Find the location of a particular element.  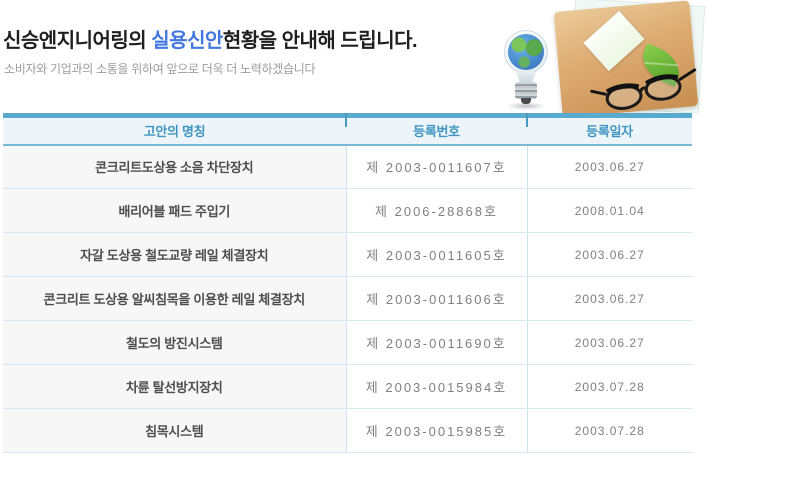

globe-earth is located at coordinates (526, 52).